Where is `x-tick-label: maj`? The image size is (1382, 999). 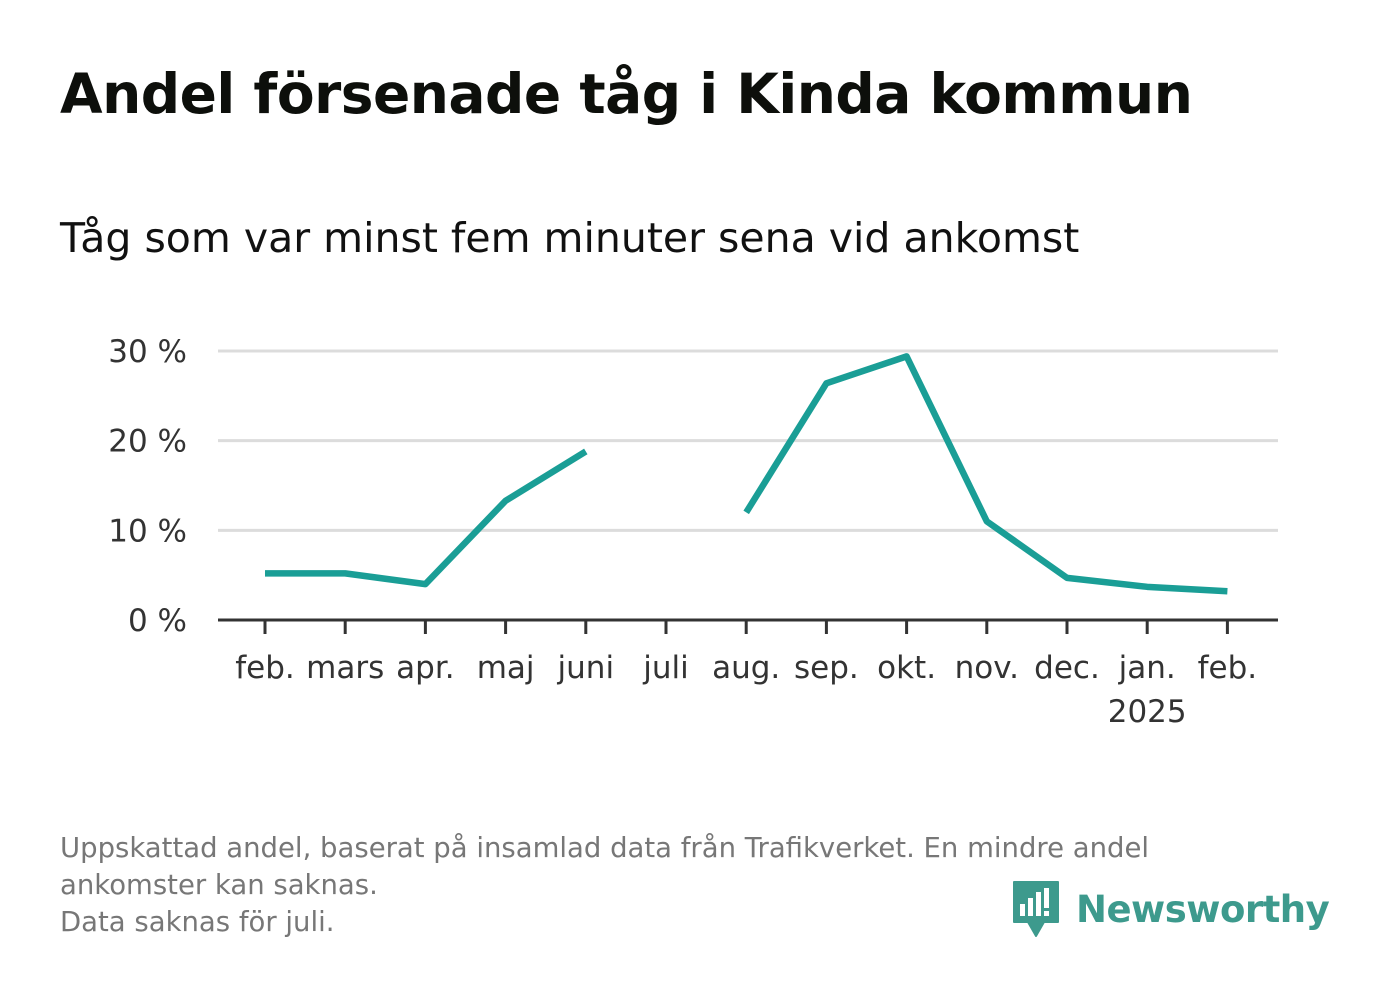 x-tick-label: maj is located at coordinates (506, 668).